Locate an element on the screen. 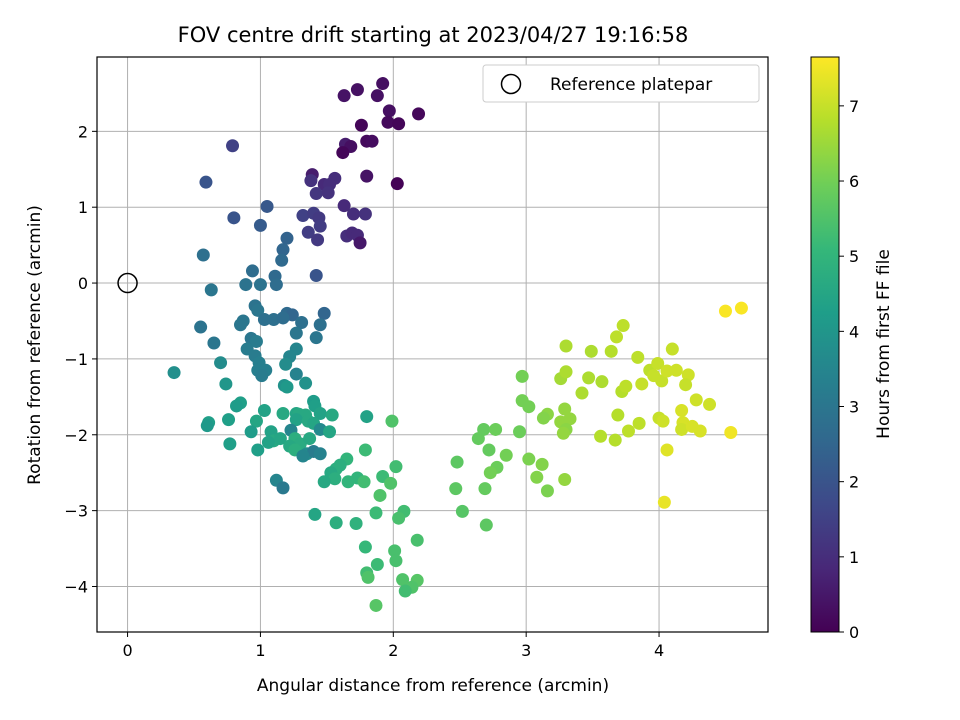 This screenshot has height=720, width=960. legend-marker is located at coordinates (511, 84).